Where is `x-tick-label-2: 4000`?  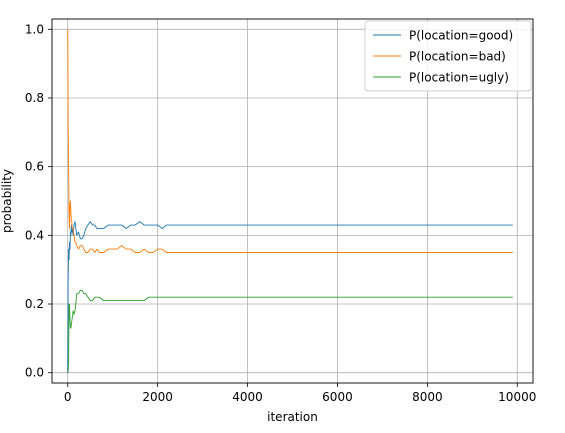 x-tick-label-2: 4000 is located at coordinates (247, 397).